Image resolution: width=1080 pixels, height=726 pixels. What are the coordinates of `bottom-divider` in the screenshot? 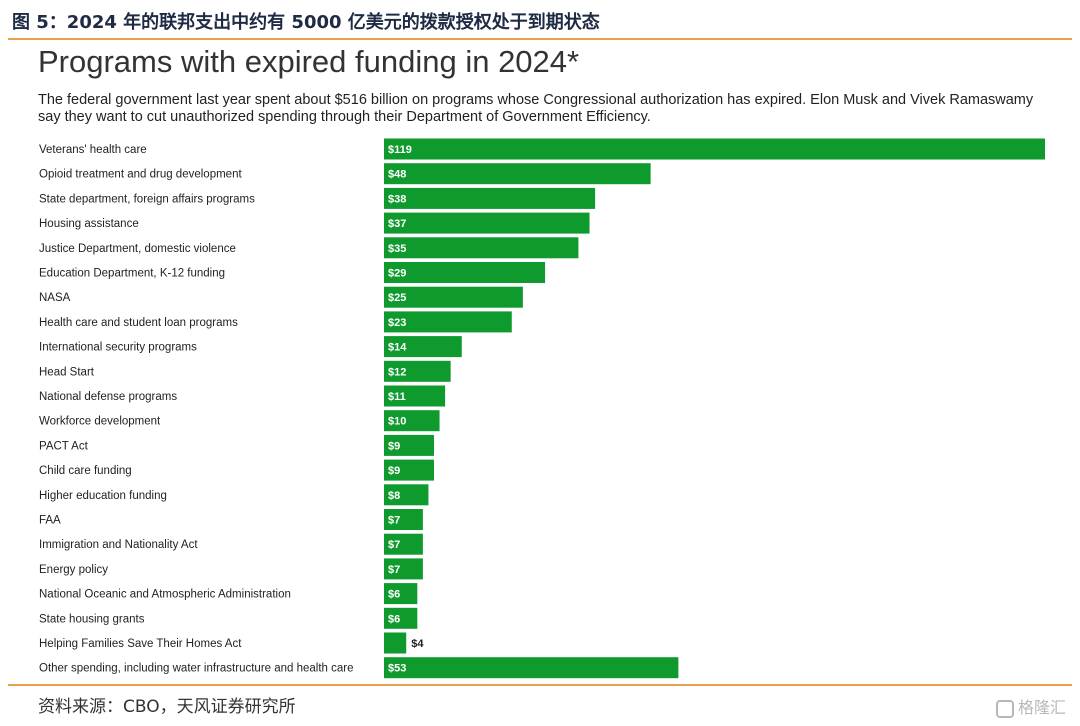 It's located at (540, 685).